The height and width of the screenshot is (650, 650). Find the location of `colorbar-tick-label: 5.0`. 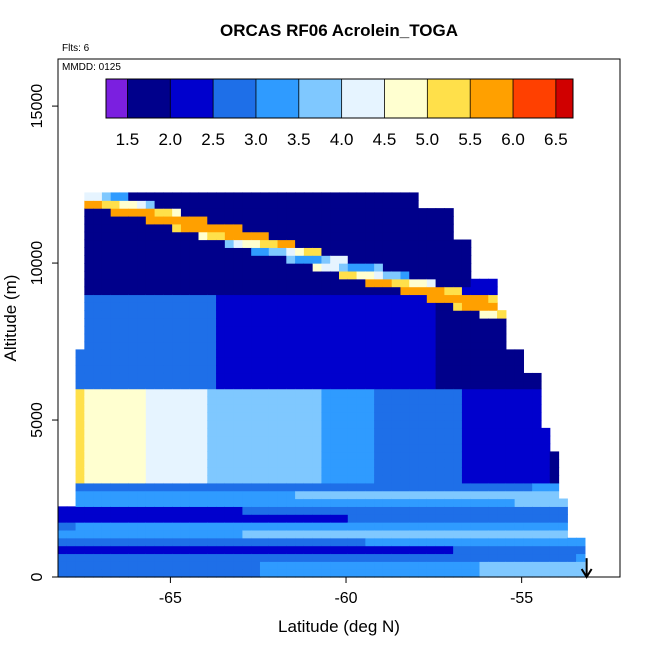

colorbar-tick-label: 5.0 is located at coordinates (428, 139).